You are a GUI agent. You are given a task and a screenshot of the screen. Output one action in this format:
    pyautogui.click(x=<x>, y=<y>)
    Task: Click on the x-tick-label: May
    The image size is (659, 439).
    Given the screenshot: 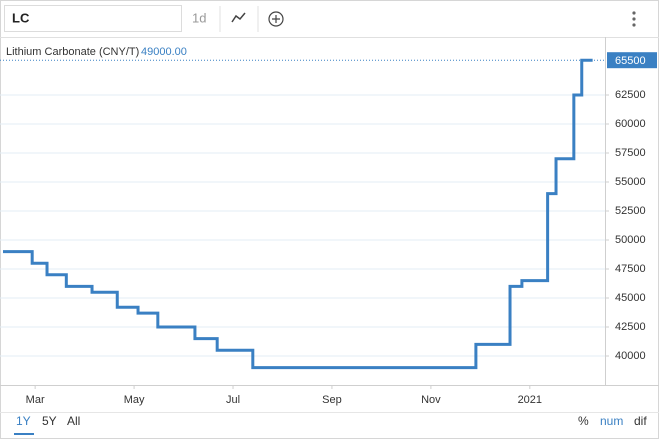 What is the action you would take?
    pyautogui.click(x=134, y=400)
    